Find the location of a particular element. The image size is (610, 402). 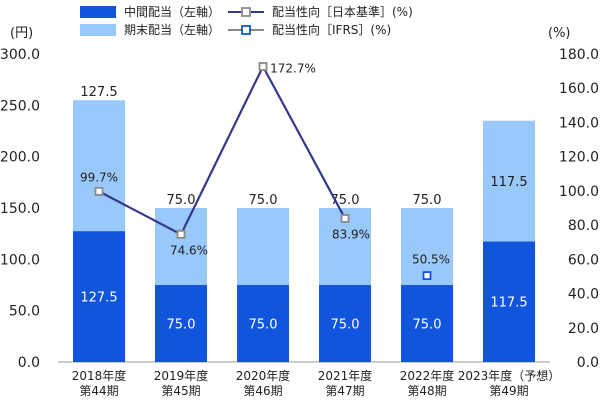

legend-label: 中間配当（左軸） is located at coordinates (172, 11).